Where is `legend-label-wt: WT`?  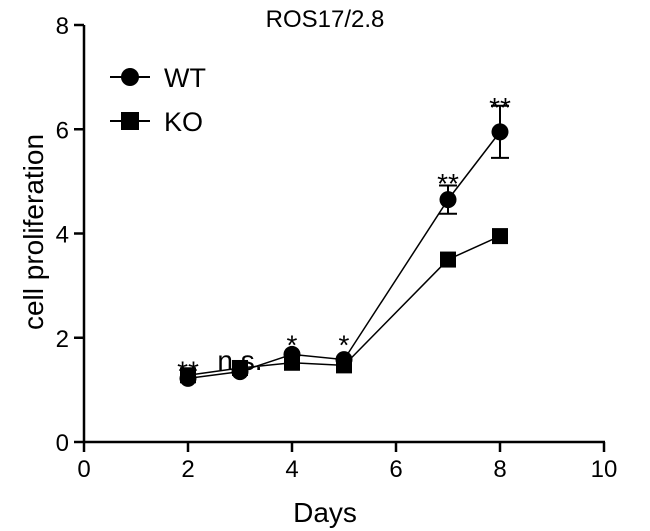 legend-label-wt: WT is located at coordinates (185, 78).